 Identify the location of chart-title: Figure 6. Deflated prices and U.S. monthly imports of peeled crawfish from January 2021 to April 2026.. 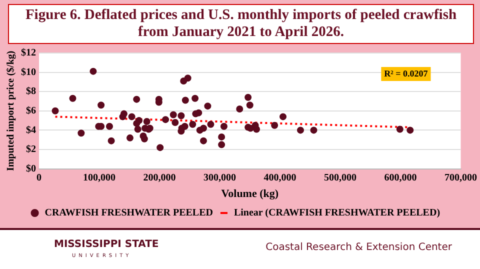
(241, 24).